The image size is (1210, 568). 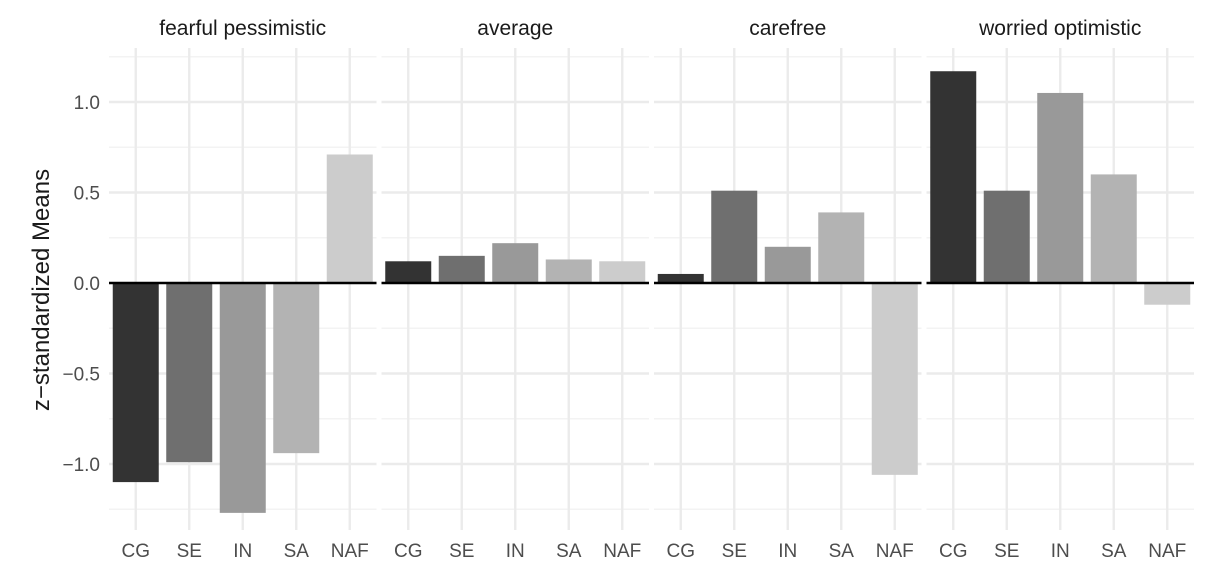 What do you see at coordinates (81, 375) in the screenshot?
I see `y-tick-label: −0.5` at bounding box center [81, 375].